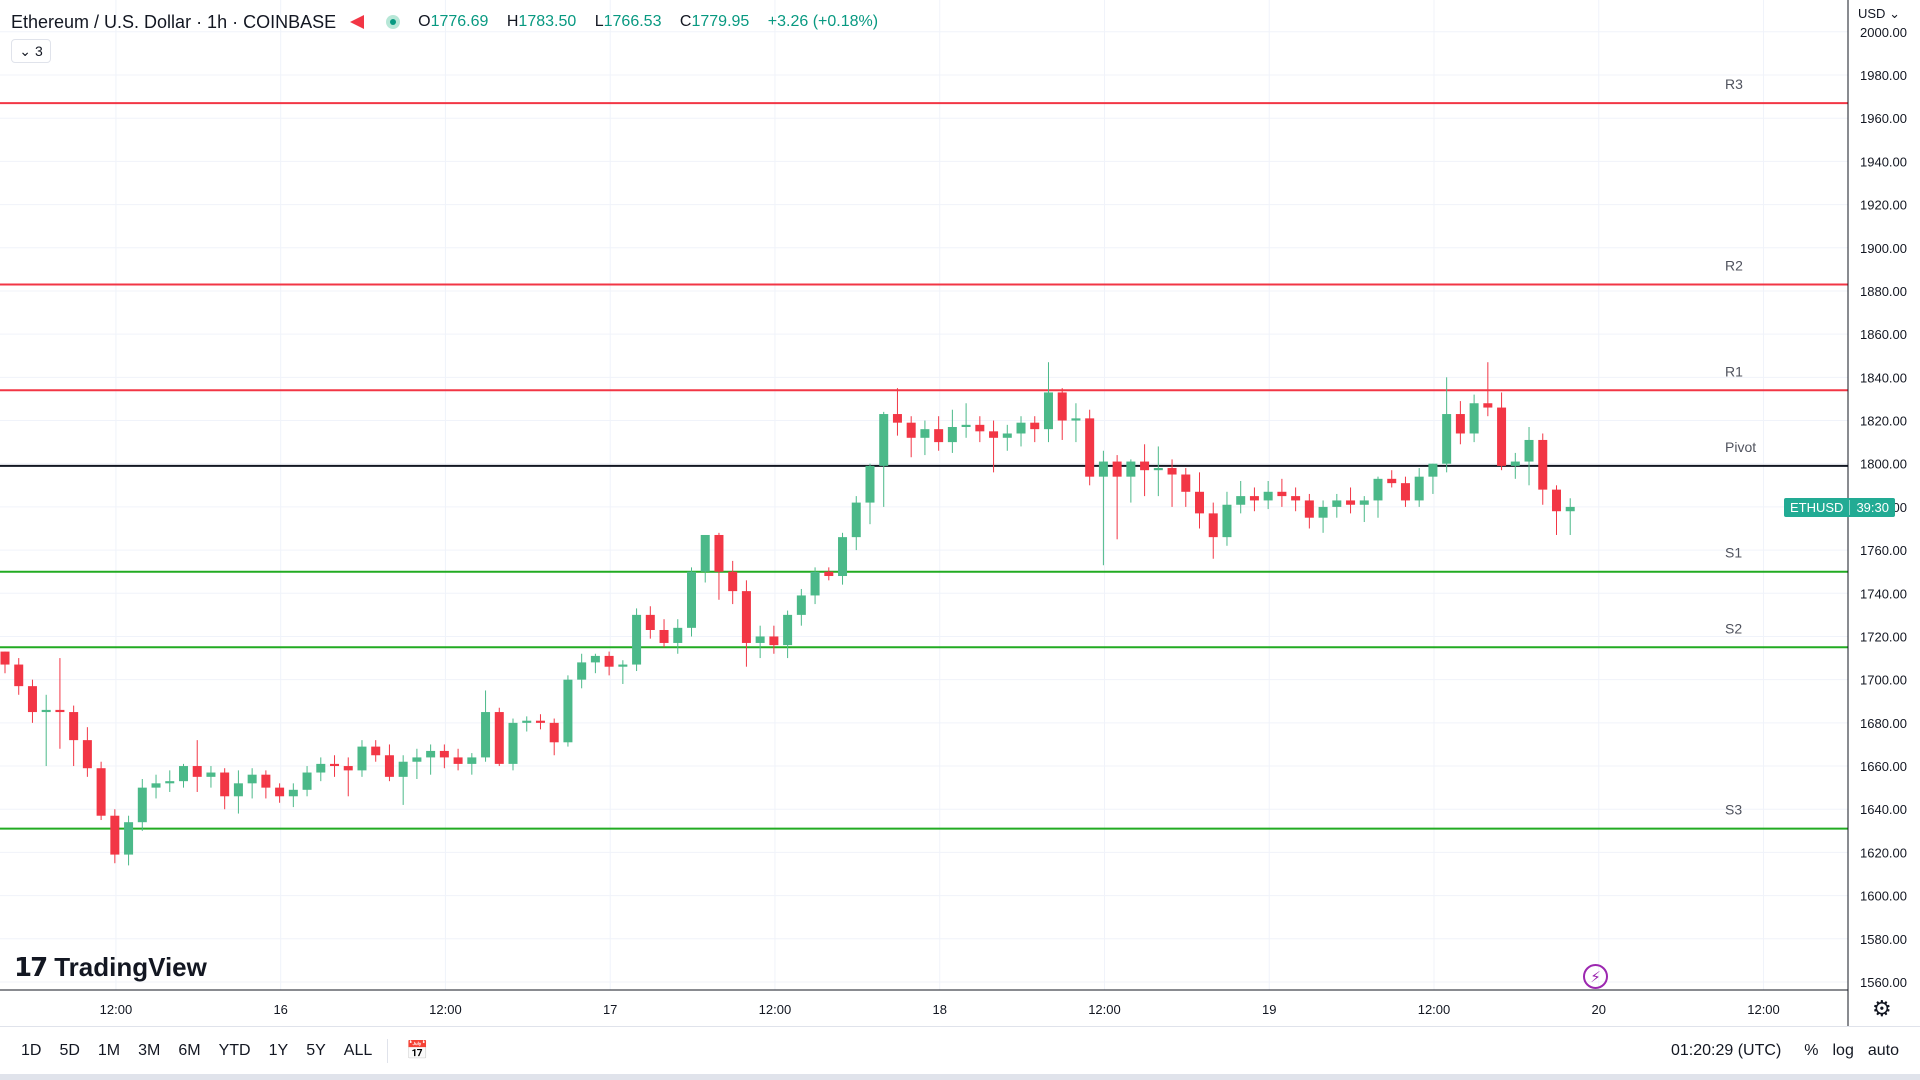 The width and height of the screenshot is (1920, 1080). I want to click on gear-icon: ⚙, so click(1882, 1008).